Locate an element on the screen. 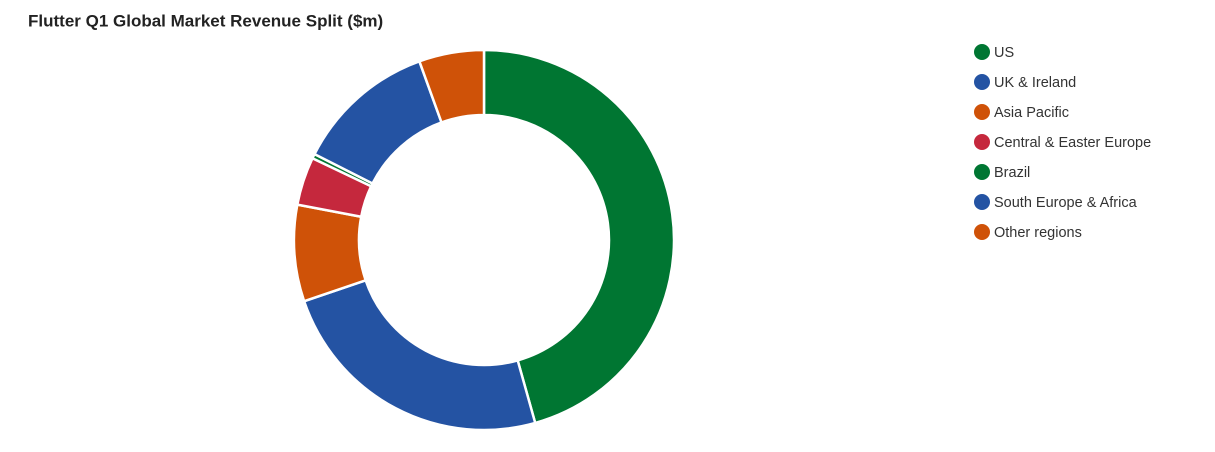 The width and height of the screenshot is (1215, 452). legend-label: Other regions is located at coordinates (1038, 233).